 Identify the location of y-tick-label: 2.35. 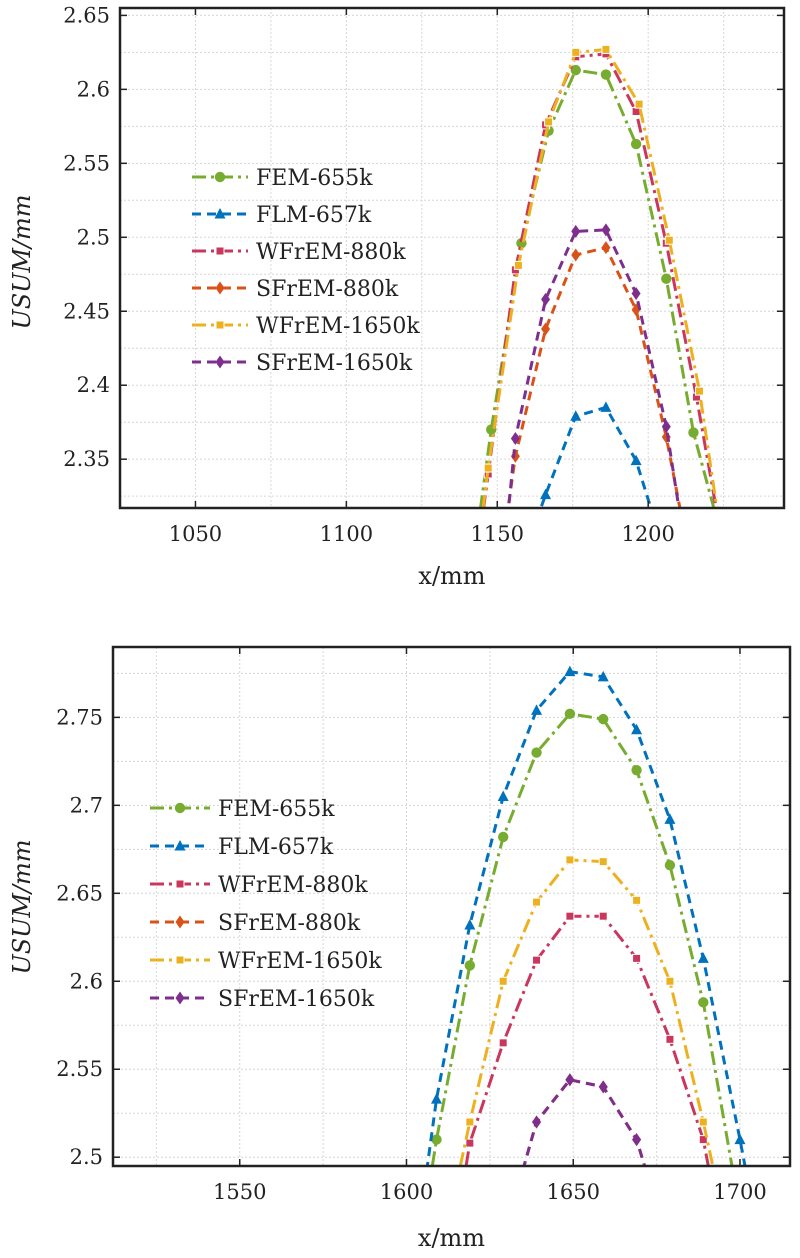
(86, 459).